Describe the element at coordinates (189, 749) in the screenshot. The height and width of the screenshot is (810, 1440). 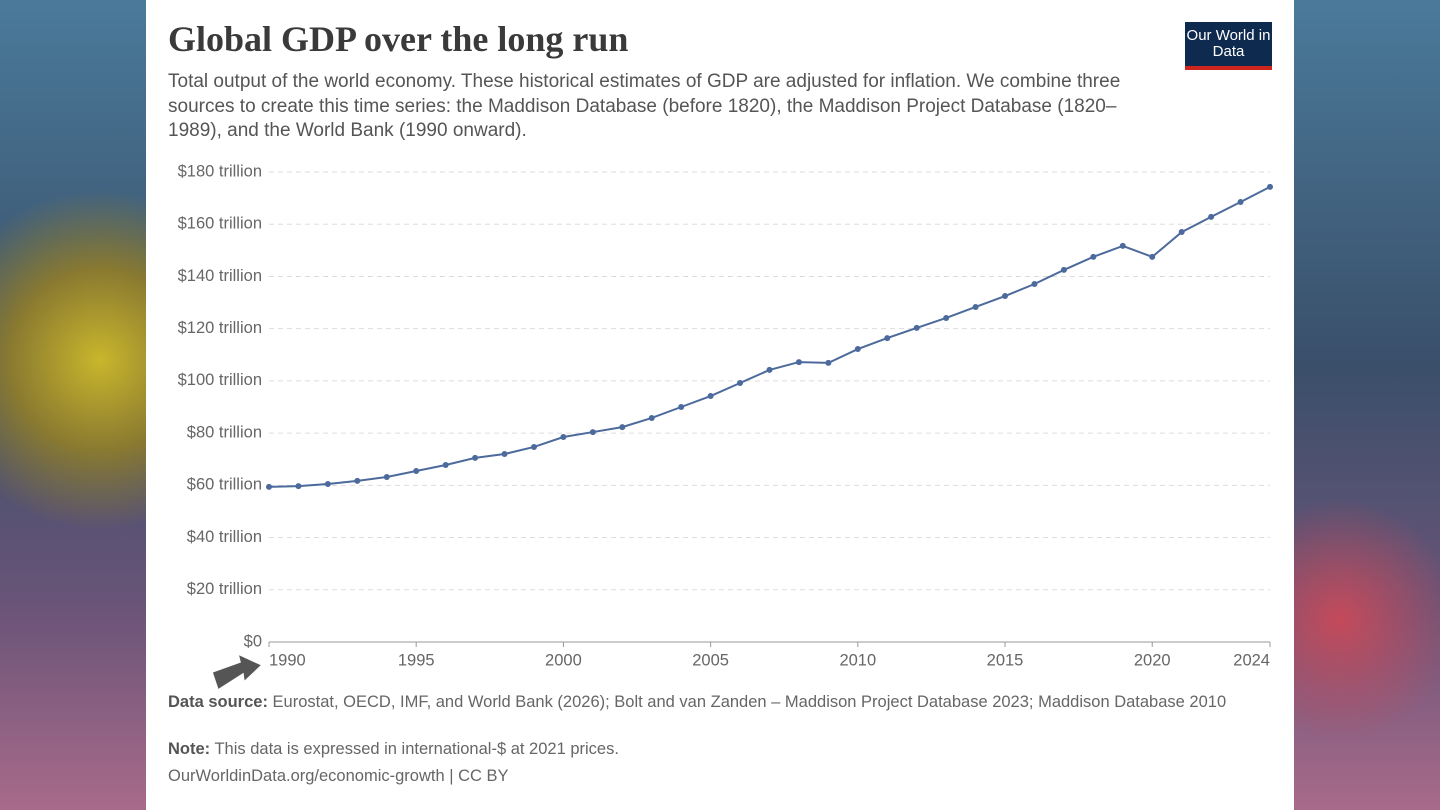
I see `note-label: Note:` at that location.